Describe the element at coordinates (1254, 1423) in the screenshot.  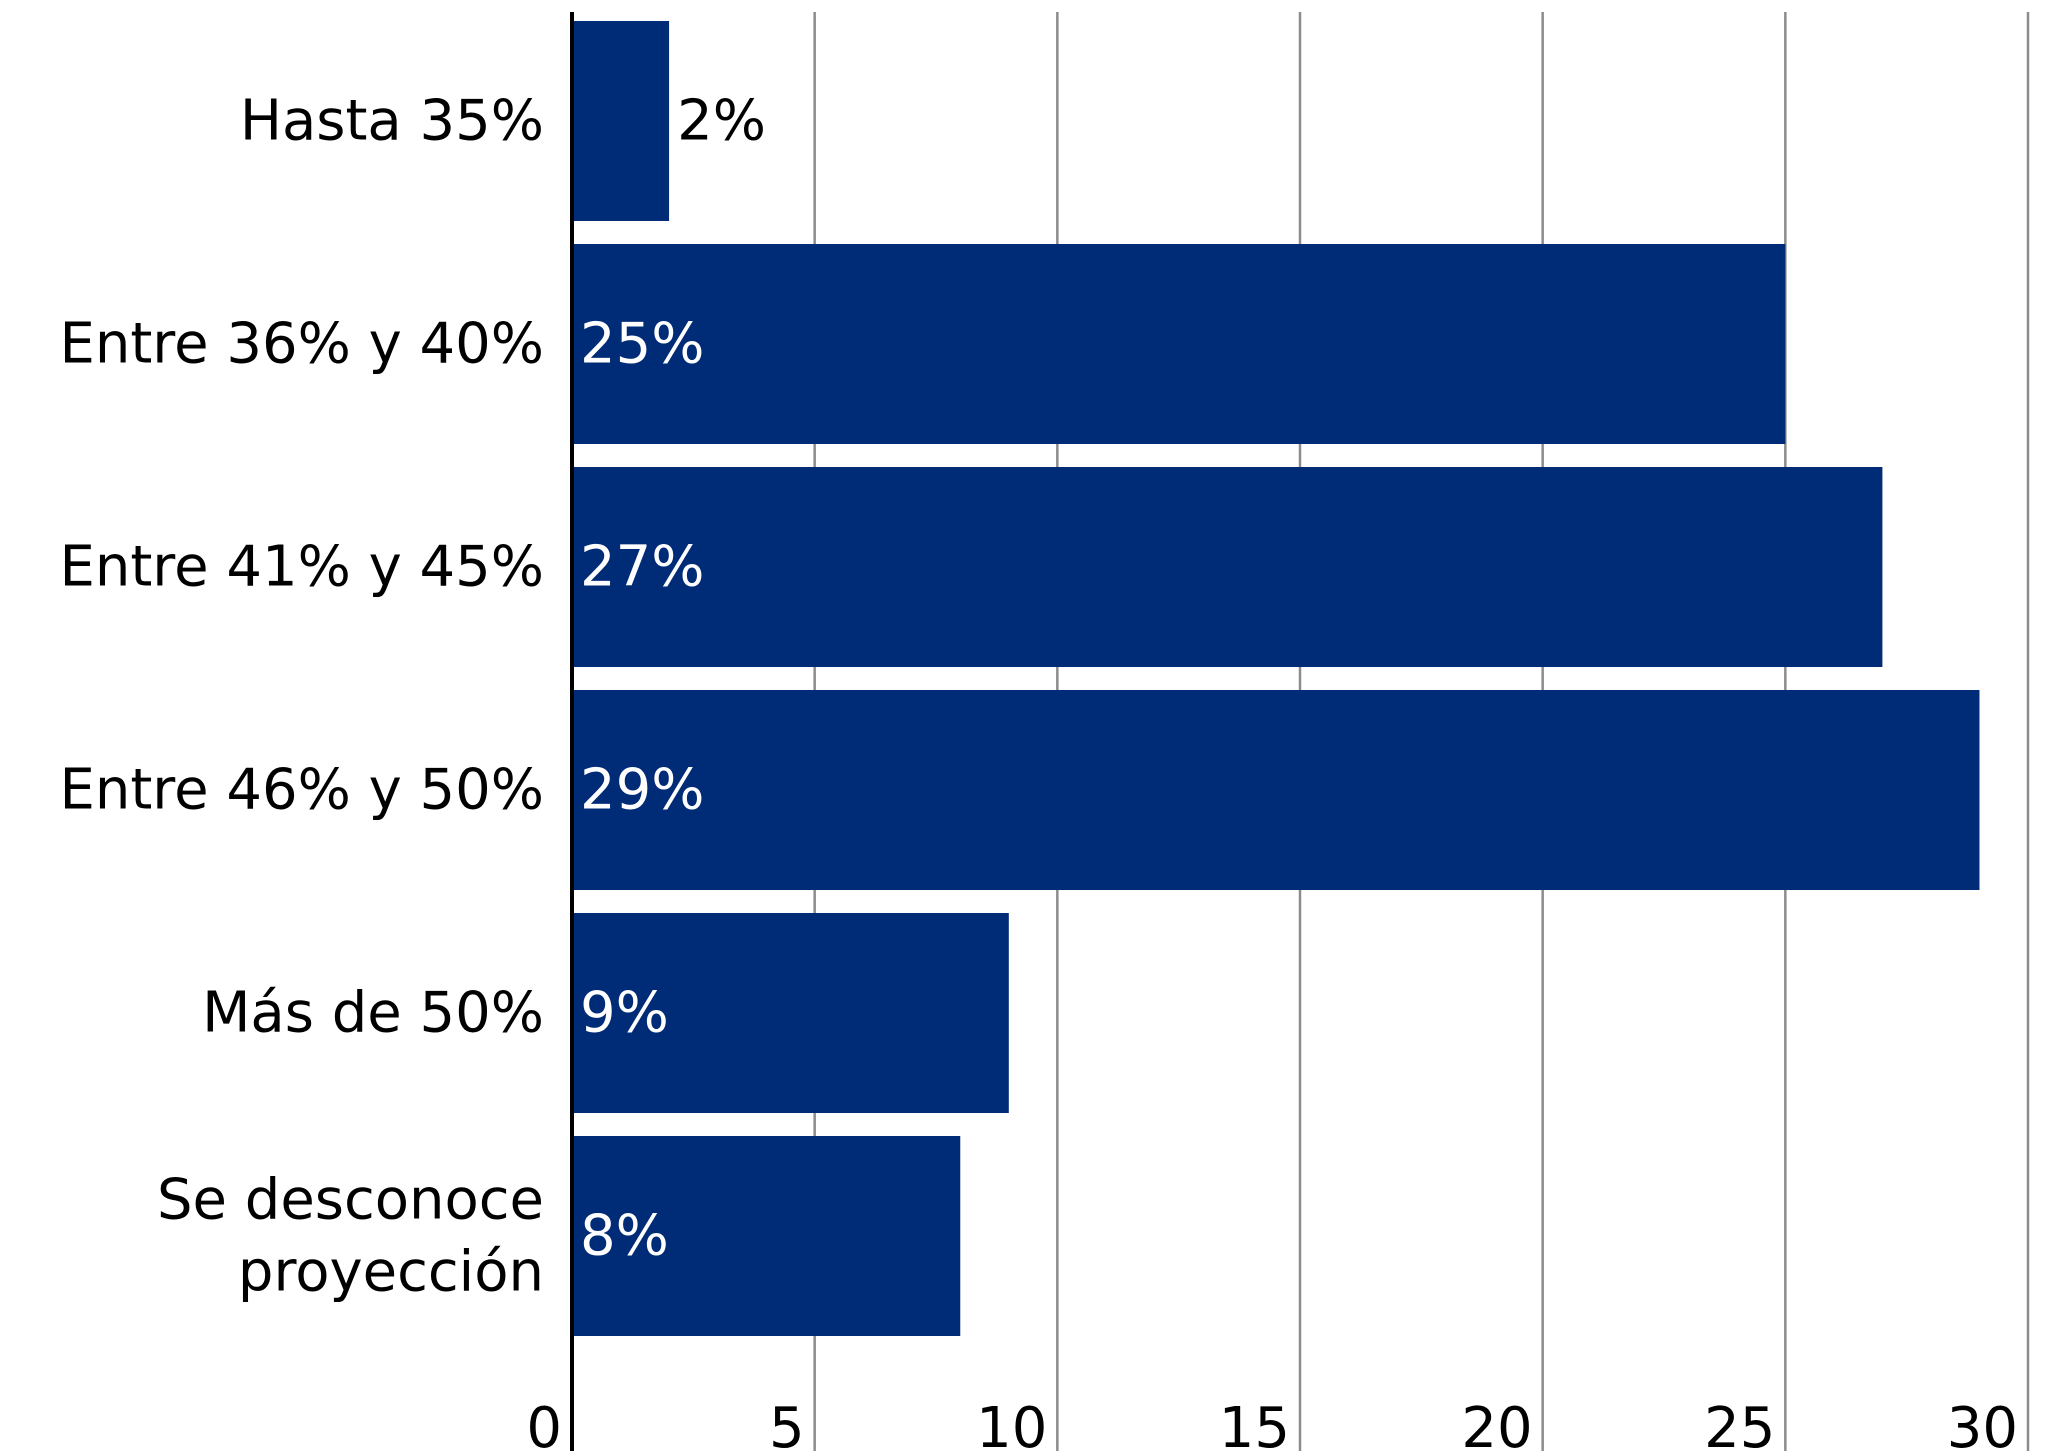
I see `x-tick-label-15: 15` at that location.